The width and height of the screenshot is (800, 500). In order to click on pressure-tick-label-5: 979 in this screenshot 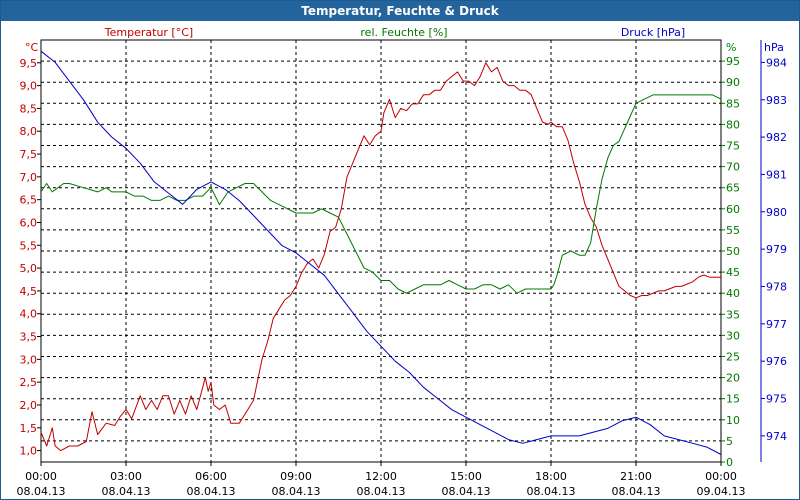, I will do `click(776, 249)`.